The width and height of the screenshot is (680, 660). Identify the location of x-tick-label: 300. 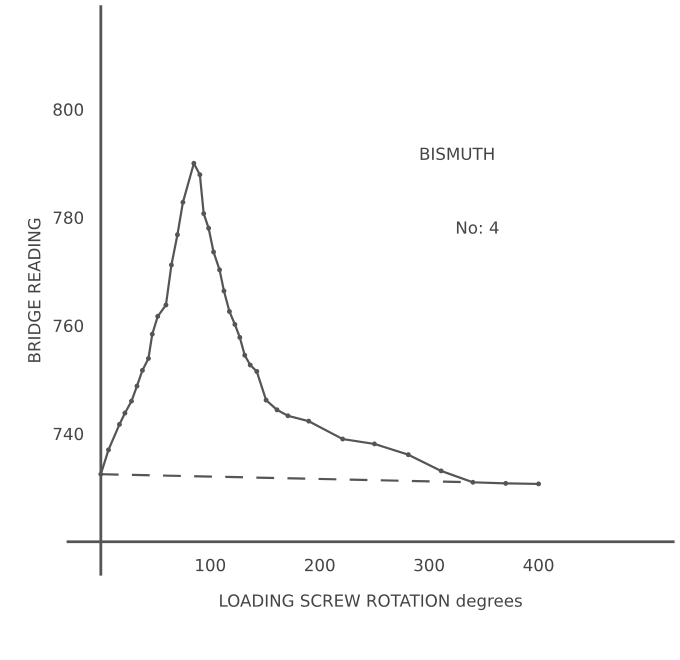
(429, 565).